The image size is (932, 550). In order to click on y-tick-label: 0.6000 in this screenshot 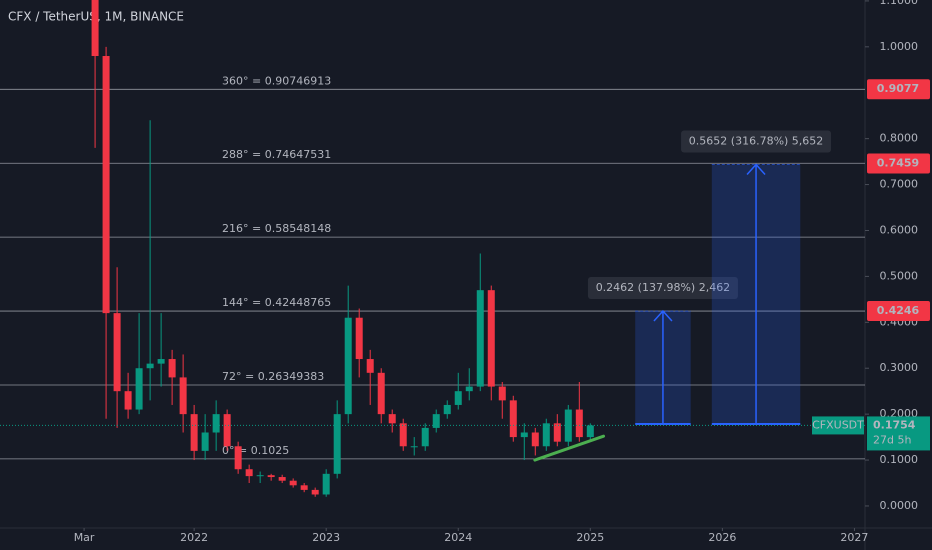, I will do `click(899, 229)`.